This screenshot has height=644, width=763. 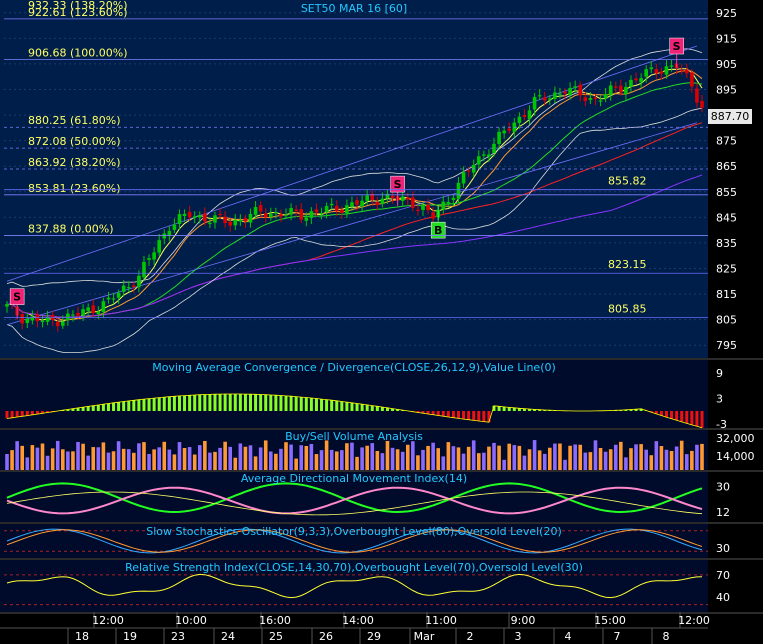 What do you see at coordinates (441, 620) in the screenshot?
I see `time-axis-upper-label: 11:00` at bounding box center [441, 620].